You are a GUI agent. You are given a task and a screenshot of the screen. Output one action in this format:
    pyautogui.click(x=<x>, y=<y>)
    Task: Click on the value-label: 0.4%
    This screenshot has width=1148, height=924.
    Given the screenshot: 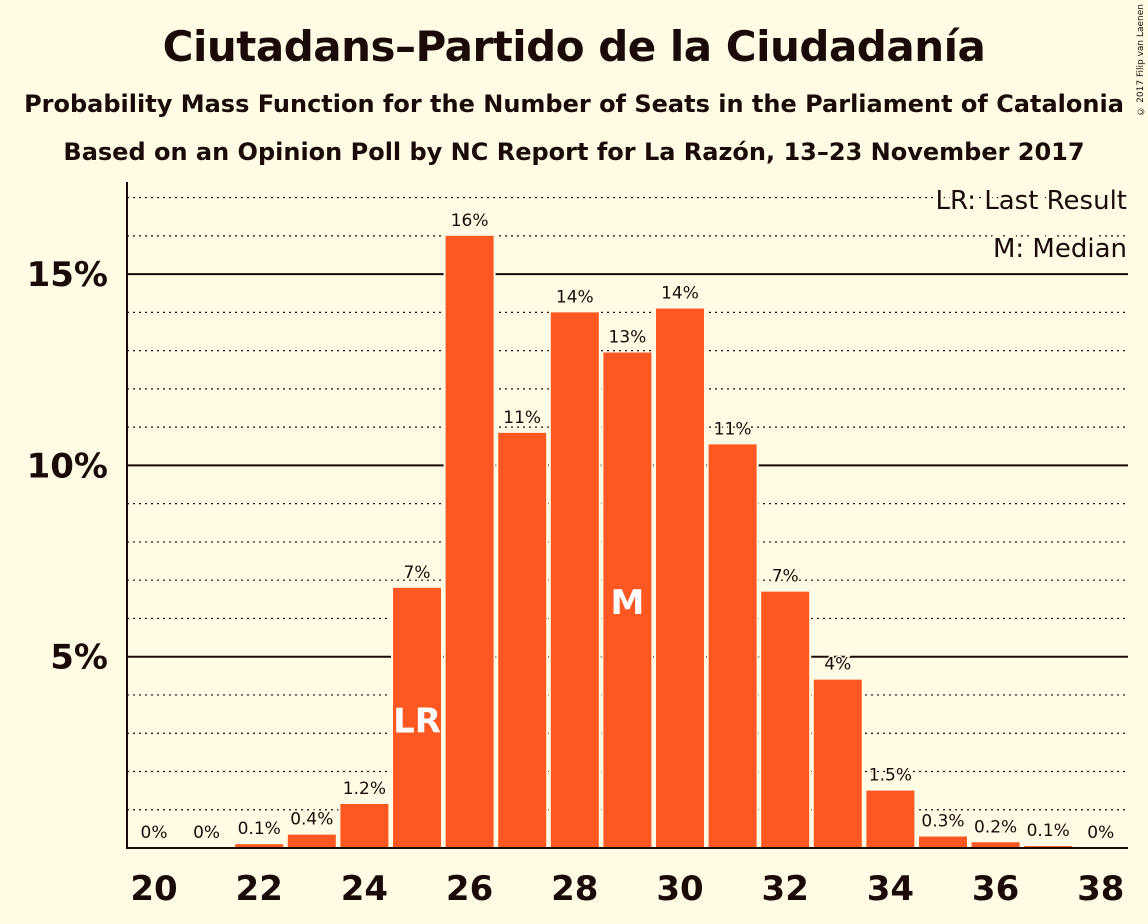 What is the action you would take?
    pyautogui.click(x=311, y=820)
    